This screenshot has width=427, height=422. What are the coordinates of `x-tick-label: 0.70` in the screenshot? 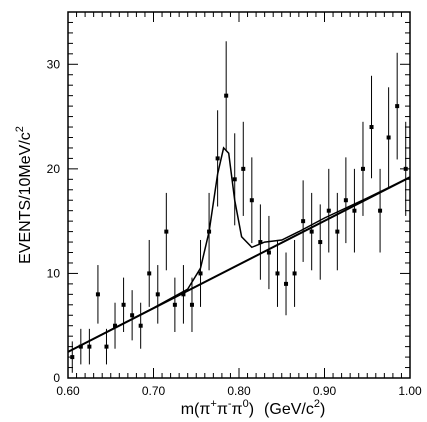 It's located at (154, 391).